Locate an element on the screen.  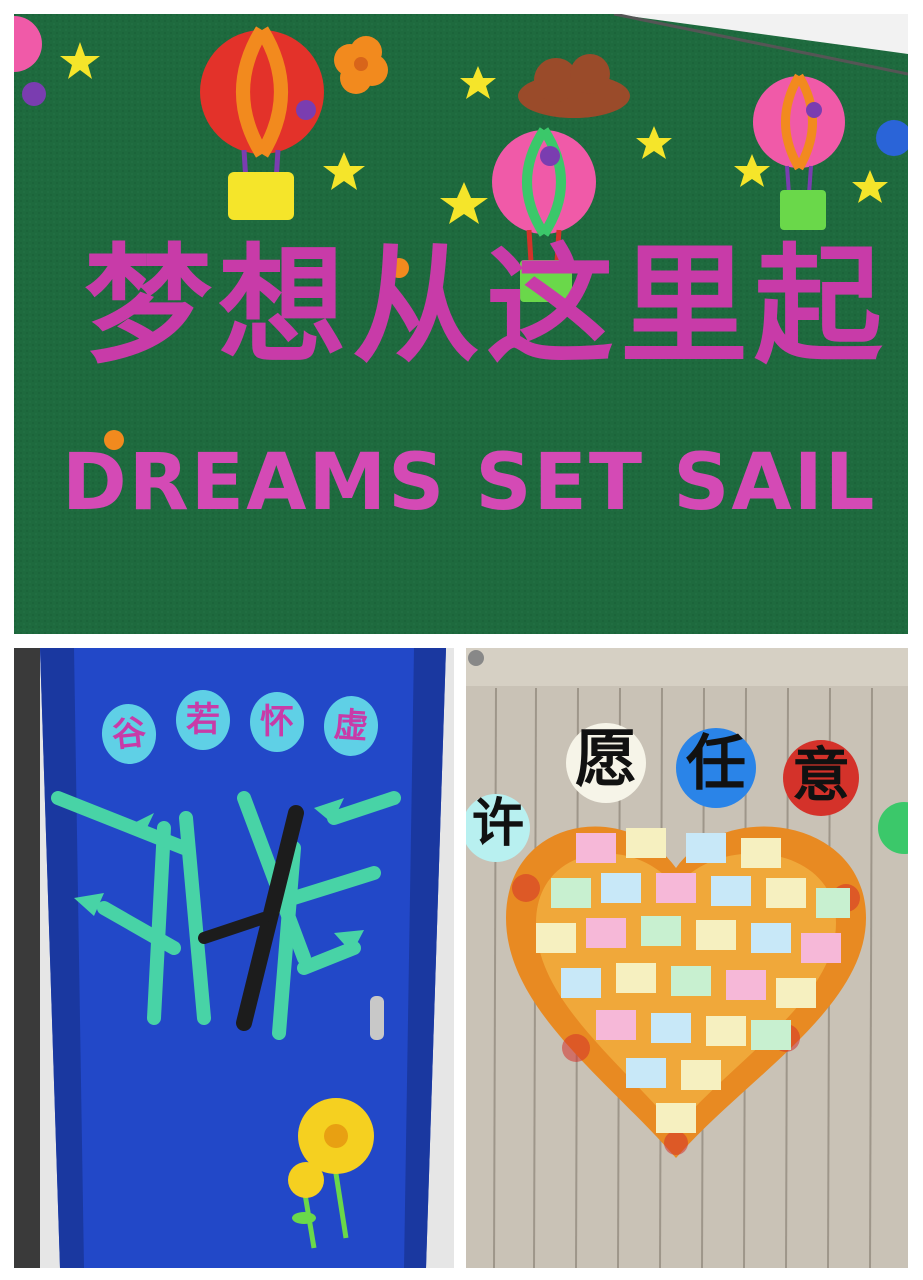
wish-title-char: 意 is located at coordinates (820, 775).